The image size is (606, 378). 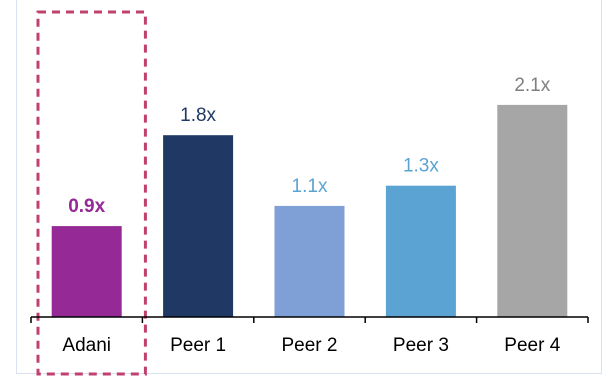 What do you see at coordinates (421, 345) in the screenshot?
I see `category-label-peer-3: Peer 3` at bounding box center [421, 345].